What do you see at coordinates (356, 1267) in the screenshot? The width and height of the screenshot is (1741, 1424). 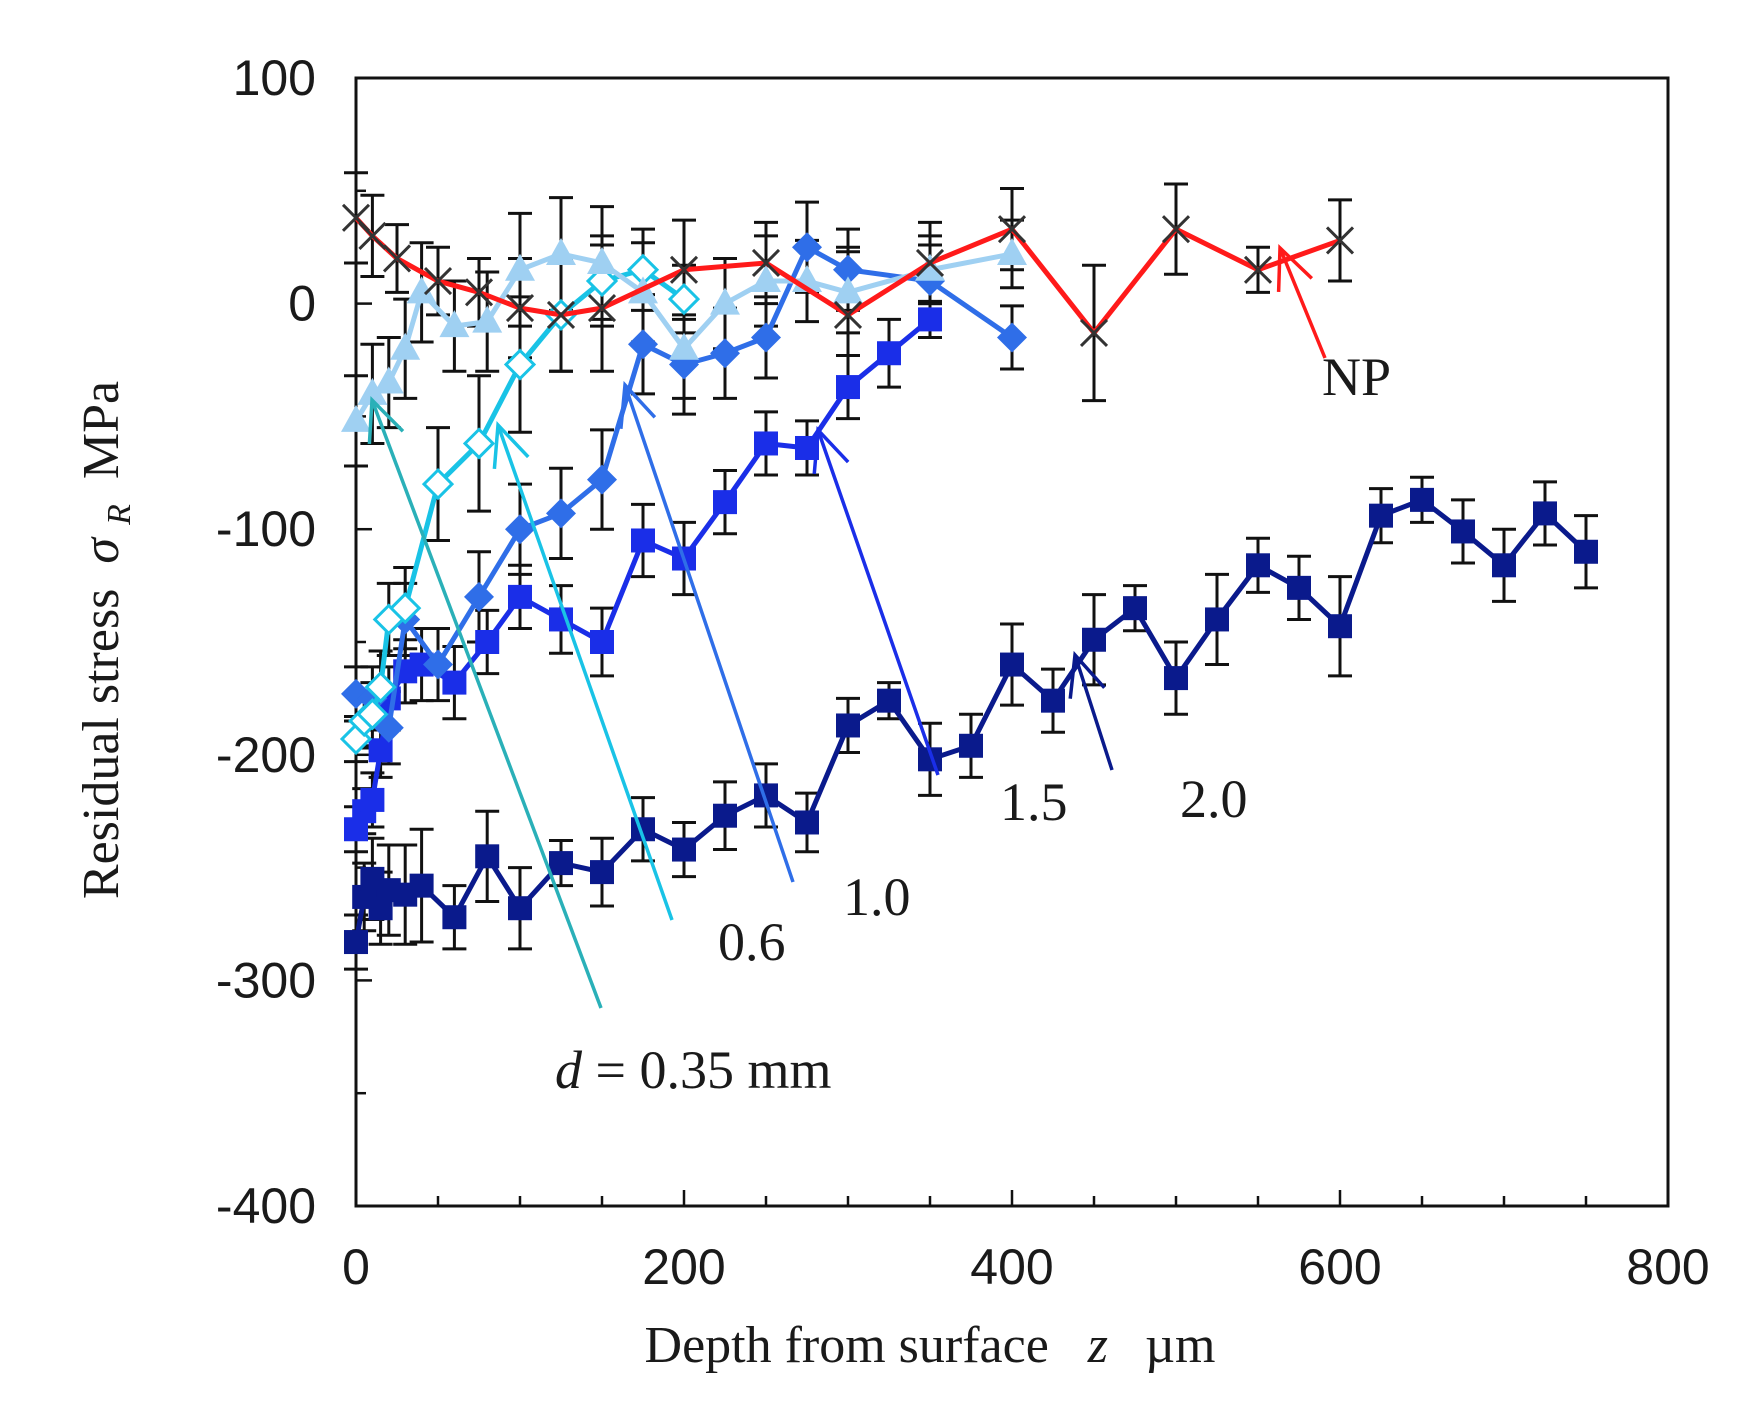 I see `x-tick-label: 0` at bounding box center [356, 1267].